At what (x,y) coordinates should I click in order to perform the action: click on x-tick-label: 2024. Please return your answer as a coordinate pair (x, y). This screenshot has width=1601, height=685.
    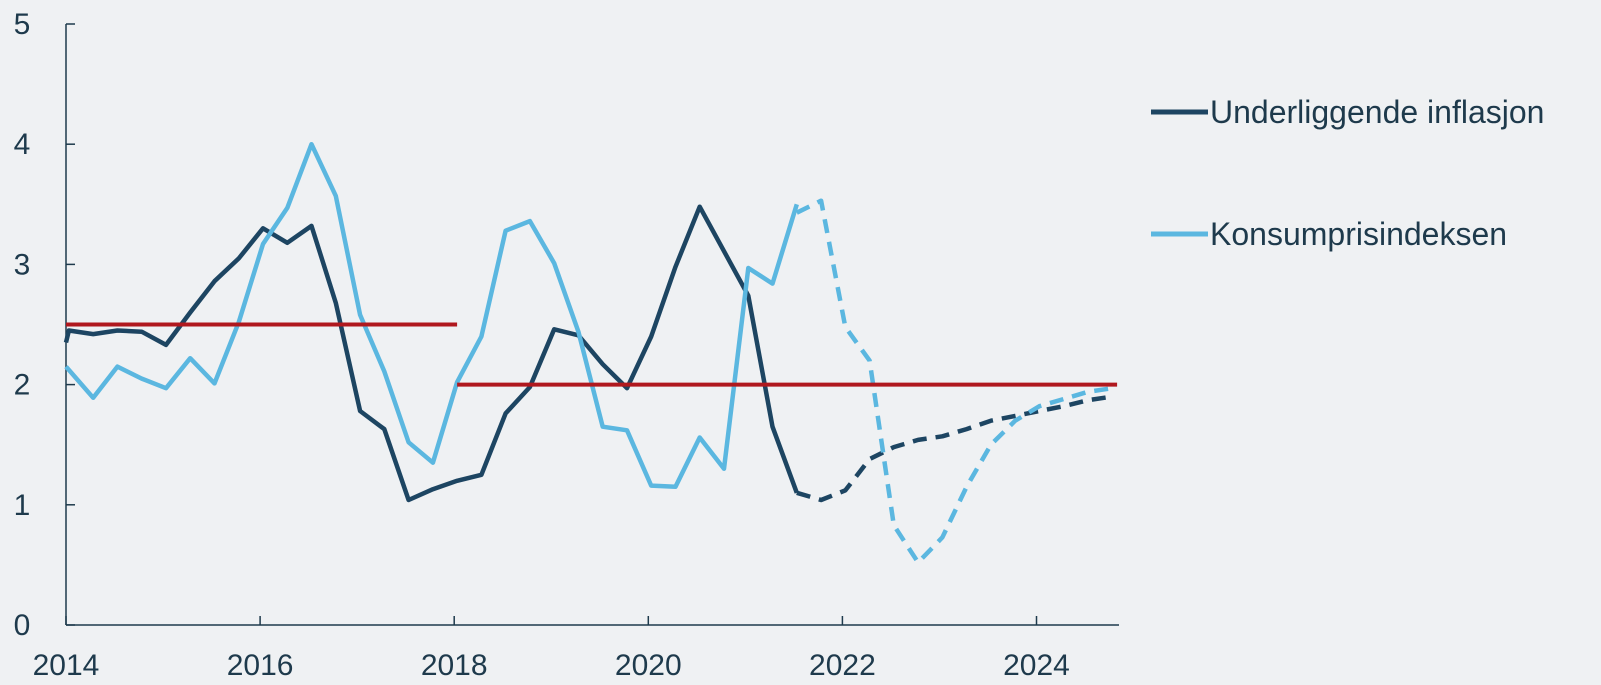
    Looking at the image, I should click on (1036, 665).